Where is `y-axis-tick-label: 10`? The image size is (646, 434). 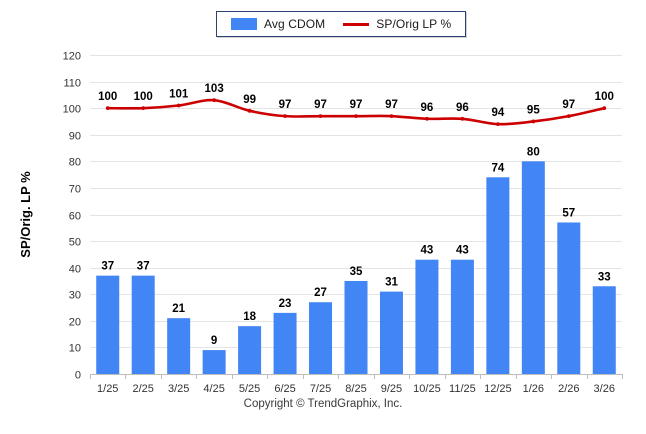 y-axis-tick-label: 10 is located at coordinates (75, 349).